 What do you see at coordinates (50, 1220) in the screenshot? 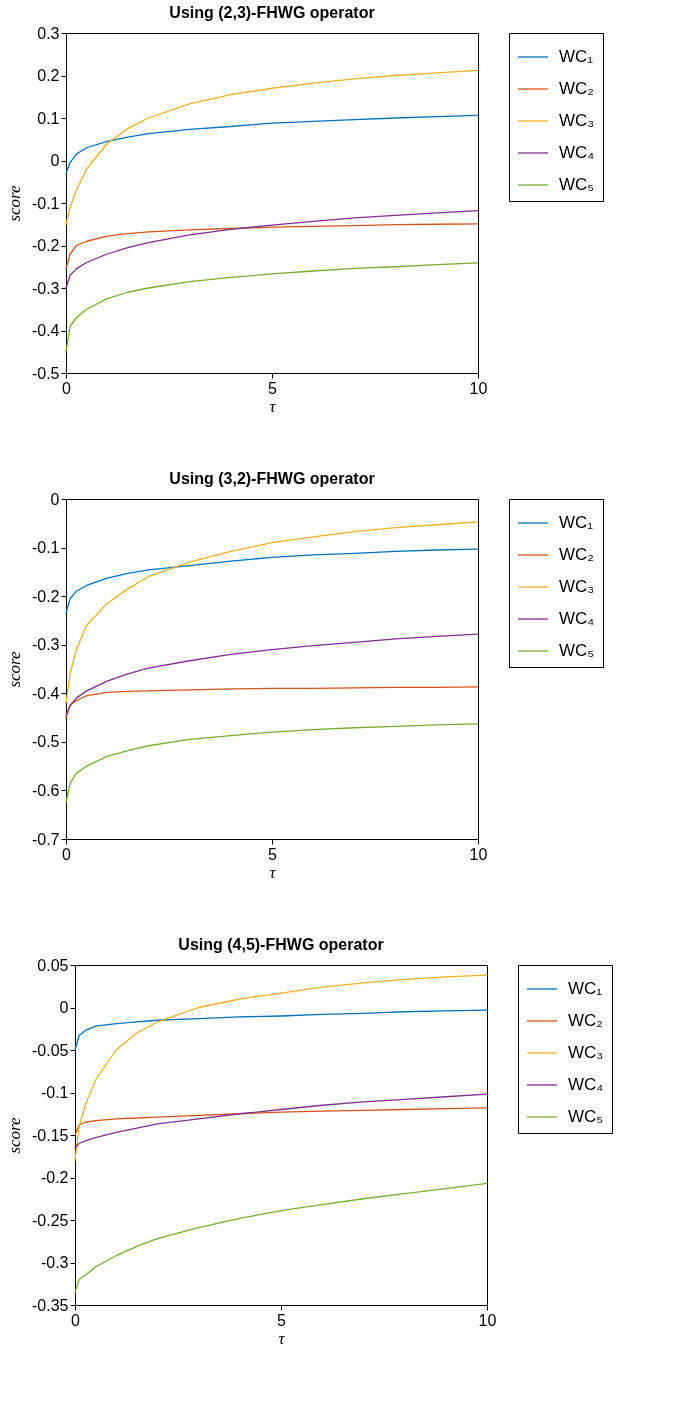
I see `y-tick-label: -0.25` at bounding box center [50, 1220].